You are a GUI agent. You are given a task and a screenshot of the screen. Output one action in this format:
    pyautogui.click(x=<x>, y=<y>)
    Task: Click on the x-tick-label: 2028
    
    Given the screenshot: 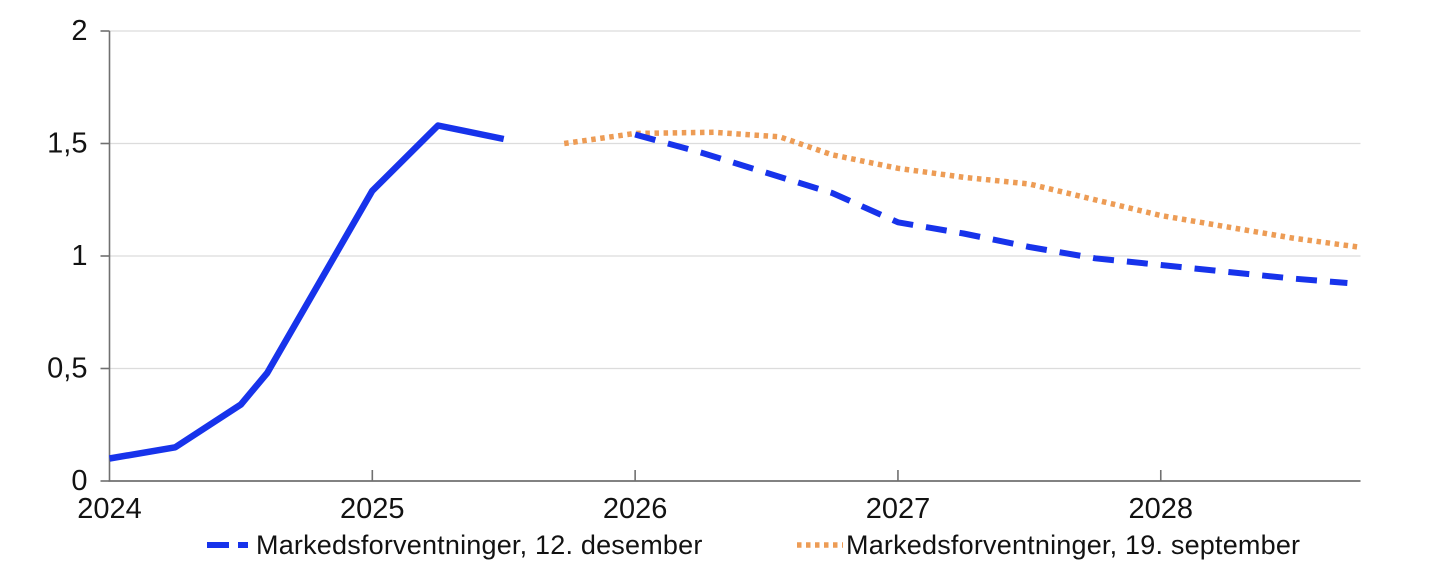 What is the action you would take?
    pyautogui.click(x=1161, y=509)
    